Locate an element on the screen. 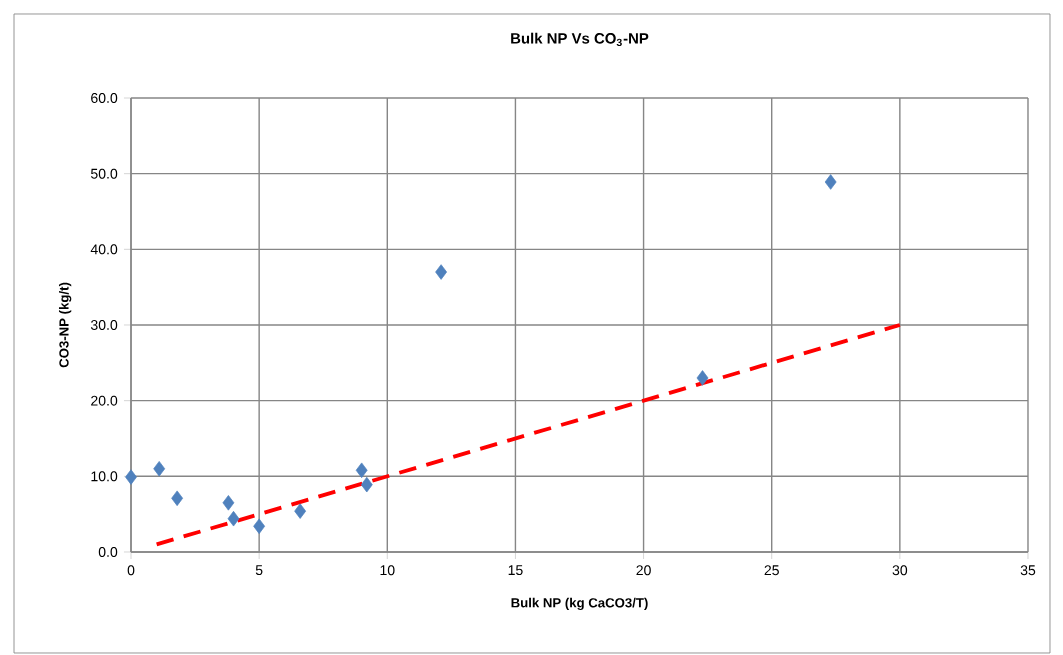 The image size is (1063, 655). y-tick-label: 50.0 is located at coordinates (104, 173).